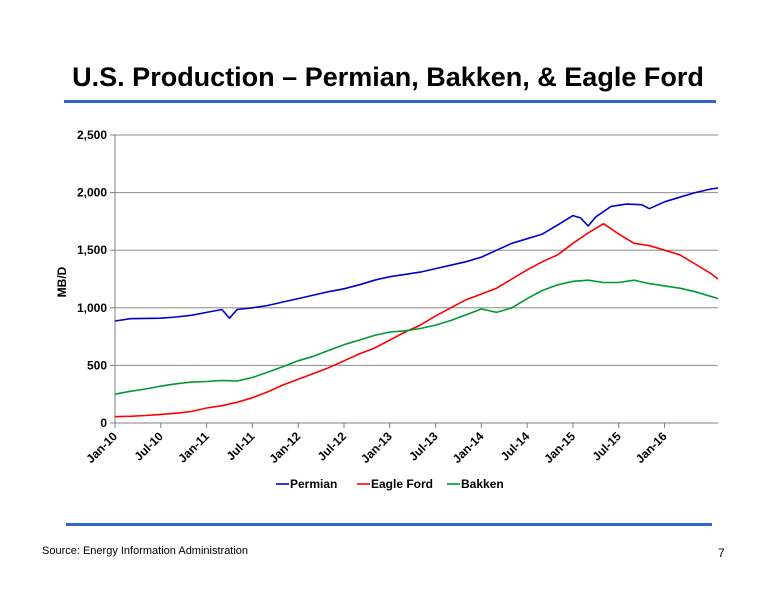  I want to click on y-tick-labels: 0 500 1,000 1,500 2,000 2,500, so click(92, 279).